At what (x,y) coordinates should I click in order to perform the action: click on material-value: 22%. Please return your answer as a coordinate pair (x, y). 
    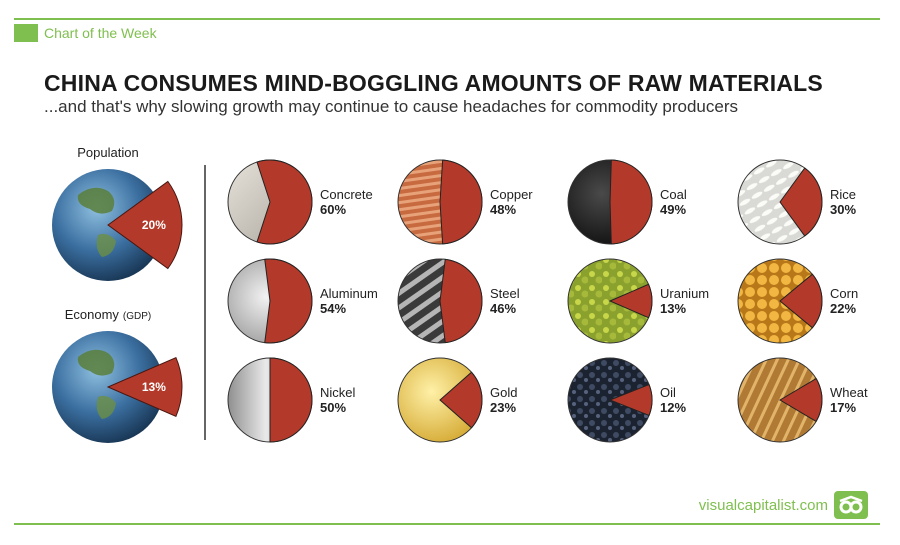
    Looking at the image, I should click on (843, 308).